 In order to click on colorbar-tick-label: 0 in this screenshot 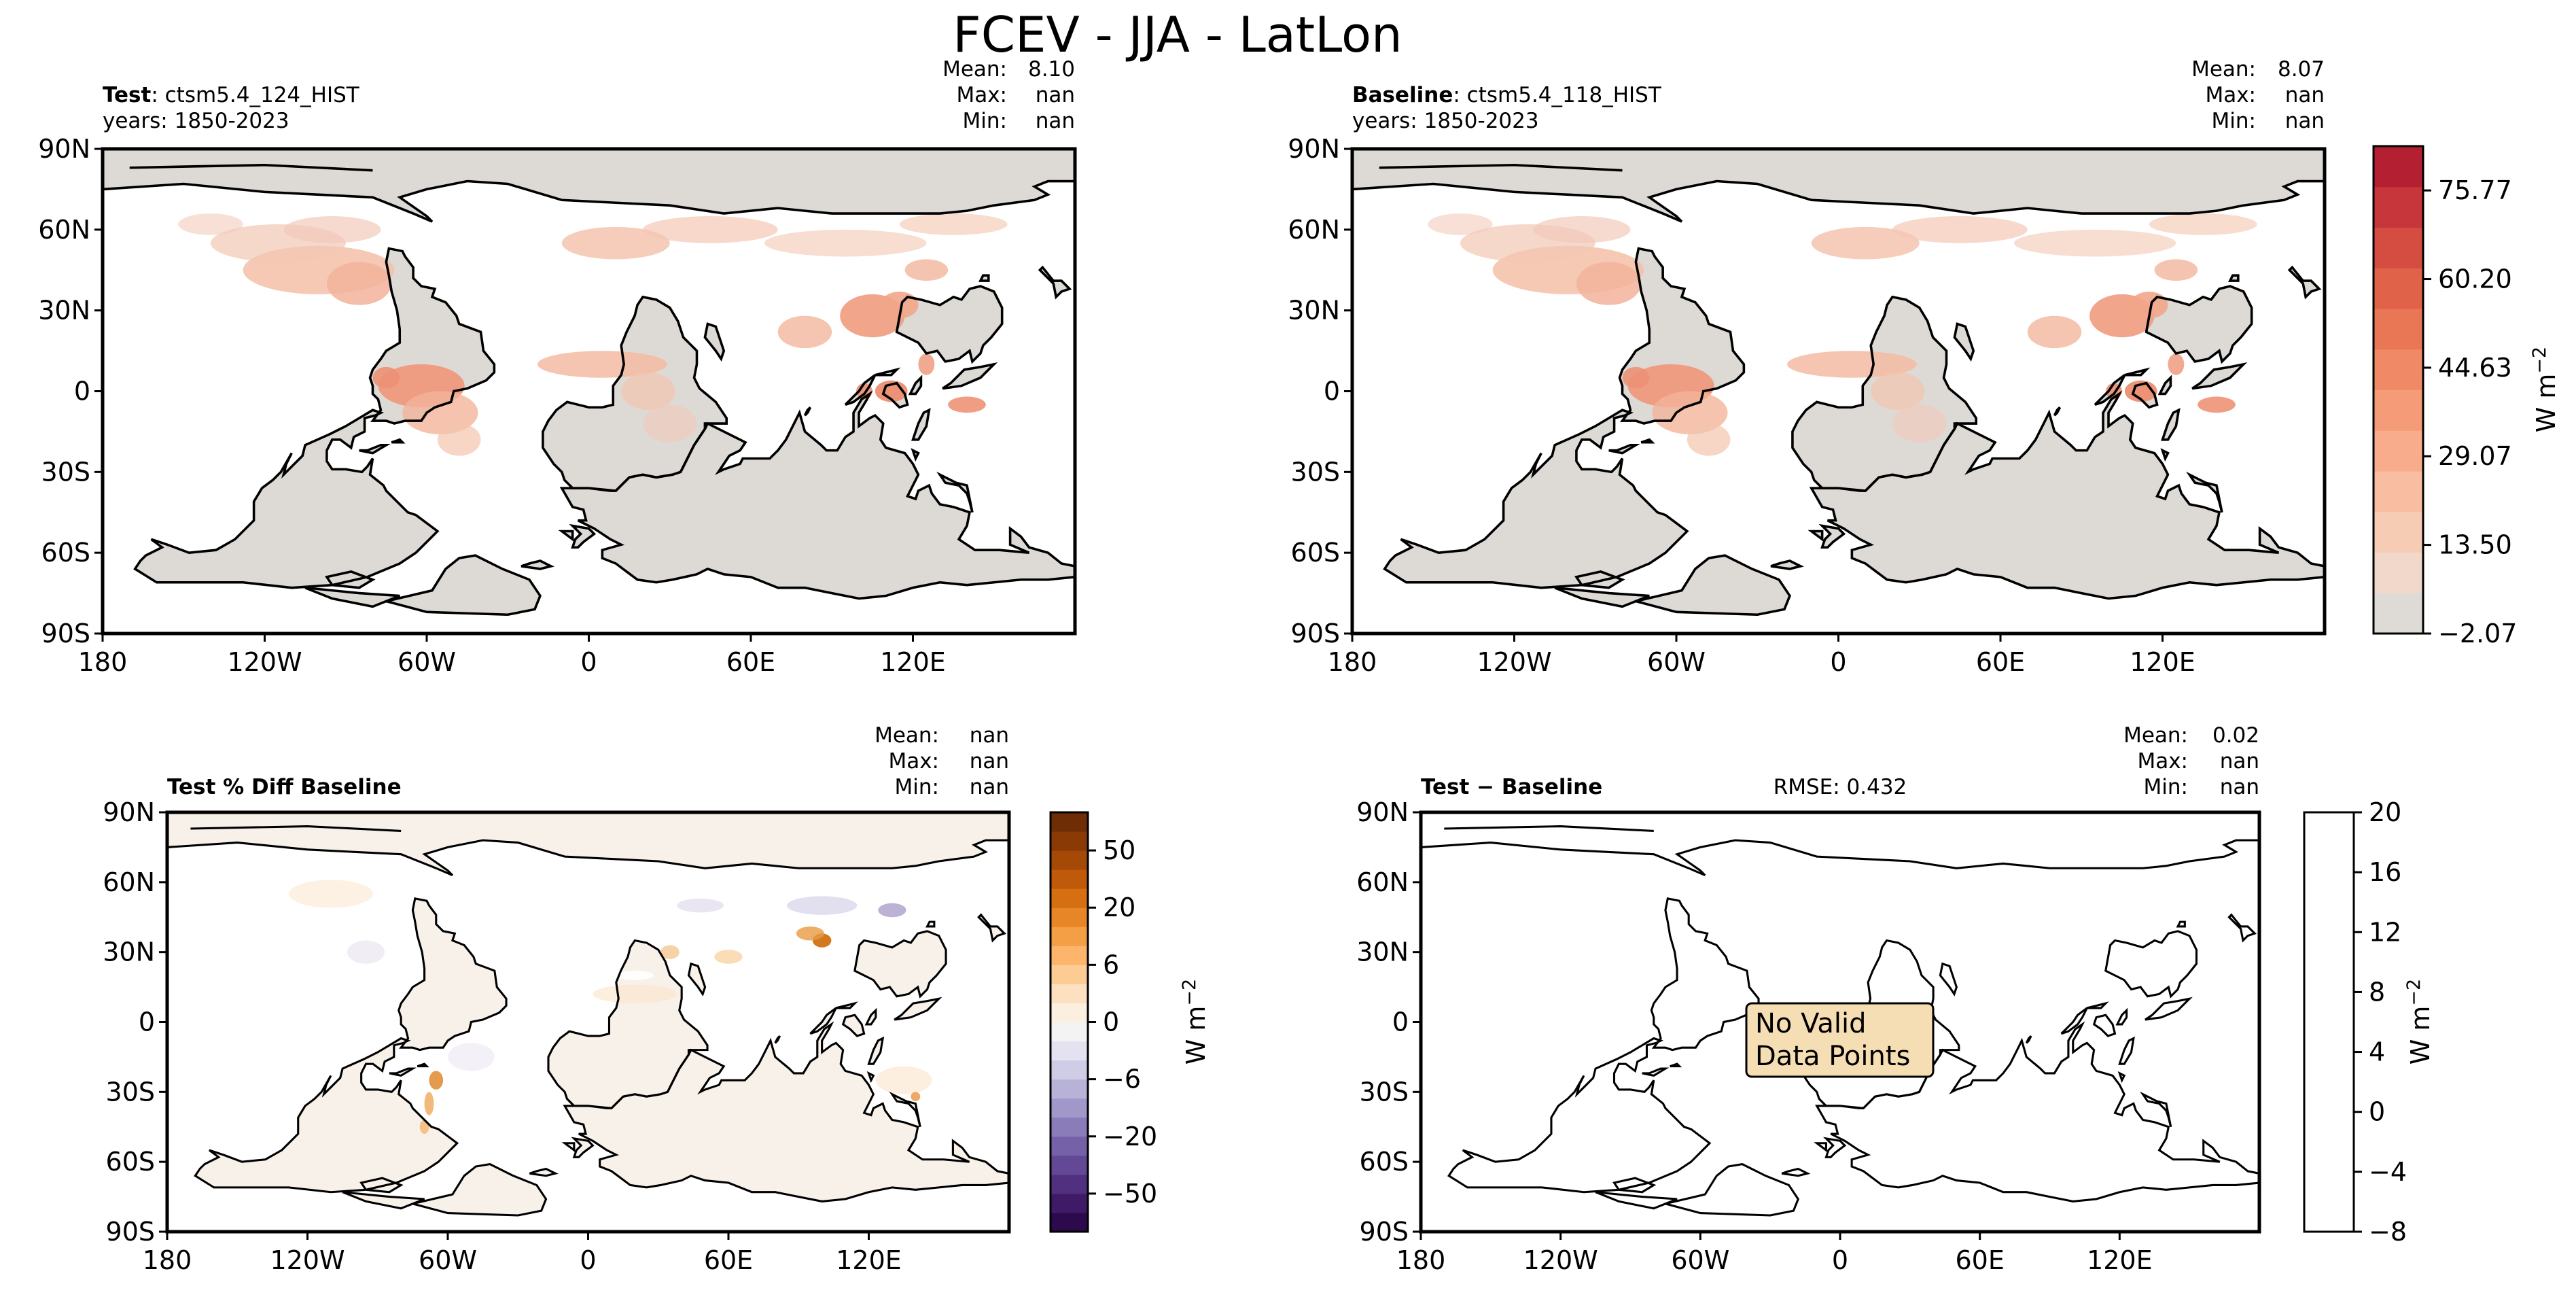, I will do `click(2377, 1112)`.